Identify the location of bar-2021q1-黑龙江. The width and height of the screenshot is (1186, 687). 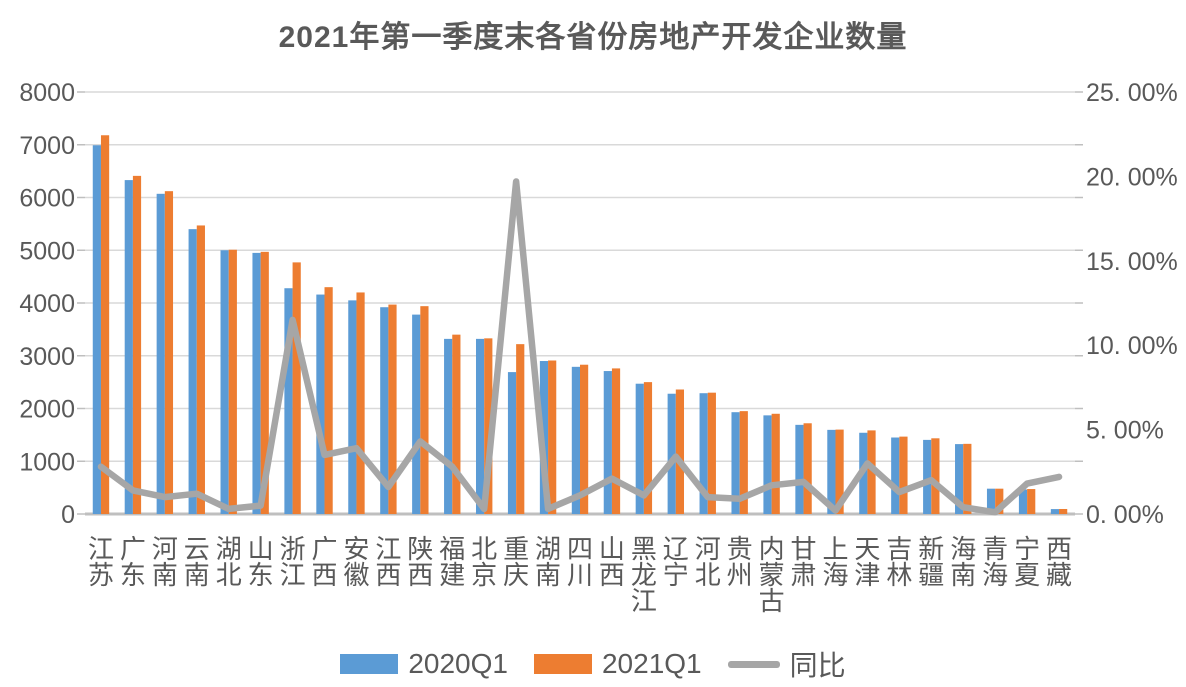
(648, 448).